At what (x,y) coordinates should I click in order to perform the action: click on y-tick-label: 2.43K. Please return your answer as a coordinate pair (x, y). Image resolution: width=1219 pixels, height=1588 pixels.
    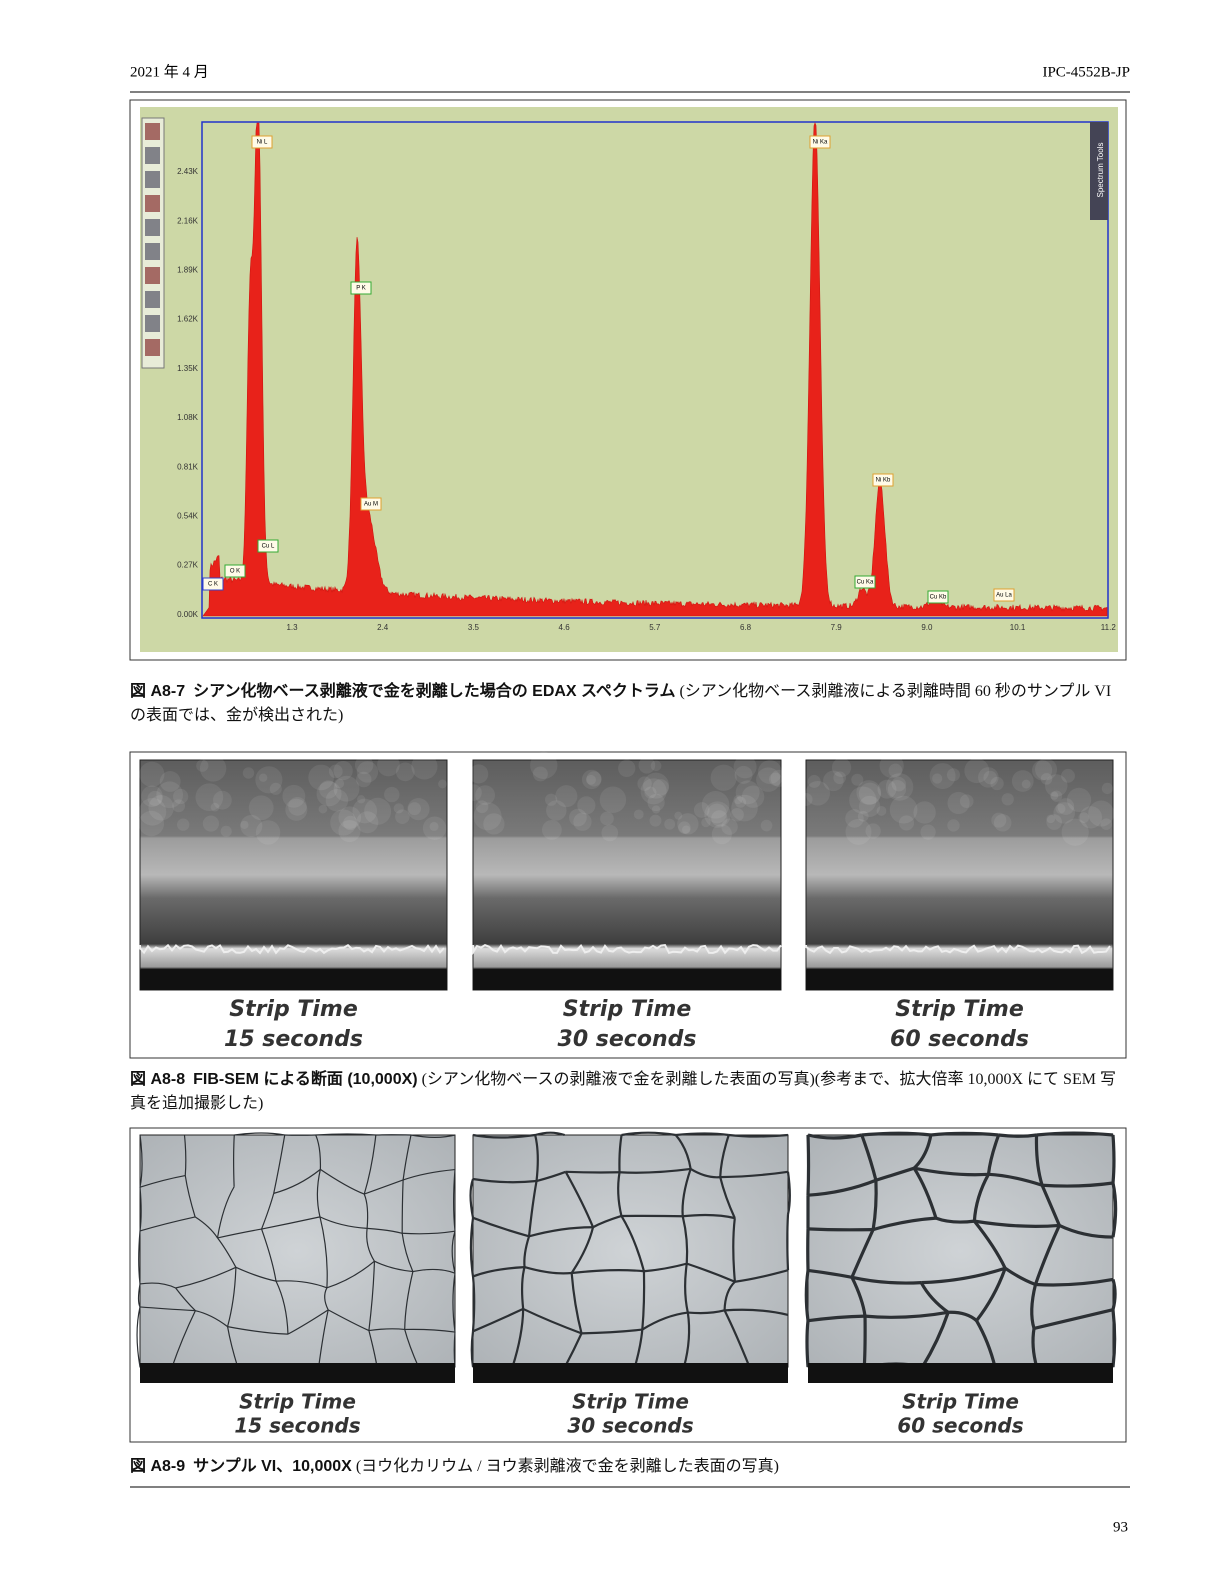
    Looking at the image, I should click on (188, 171).